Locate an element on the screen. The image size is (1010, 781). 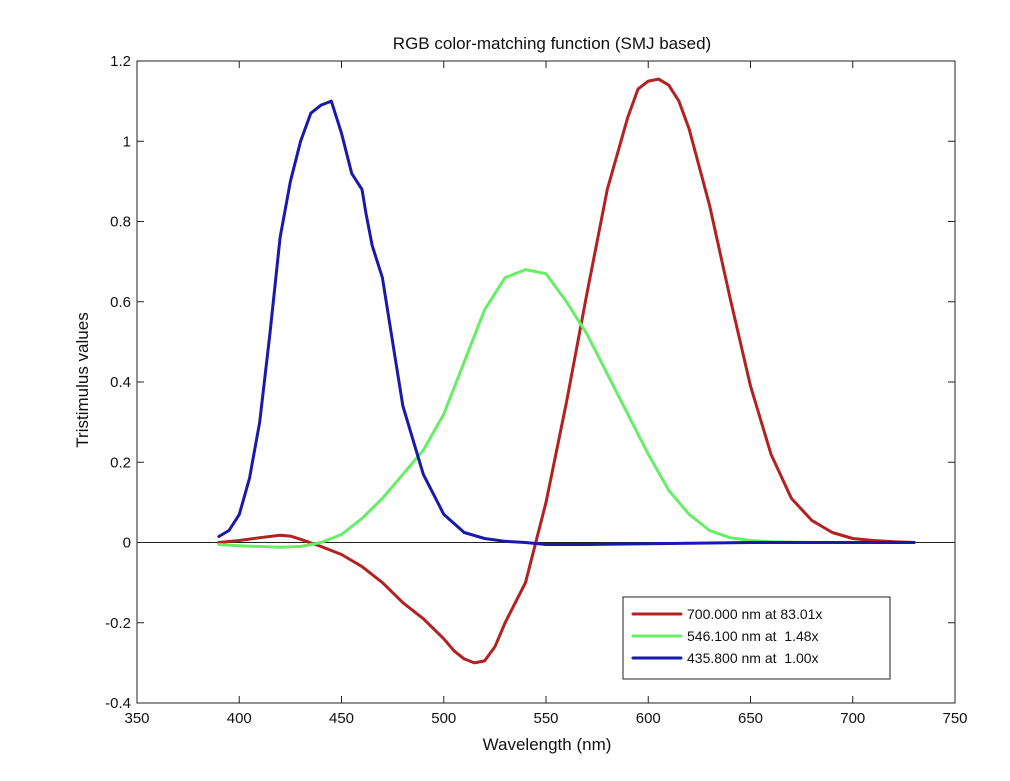
legend-label-3: 435.800 nm at 1.00x is located at coordinates (753, 658).